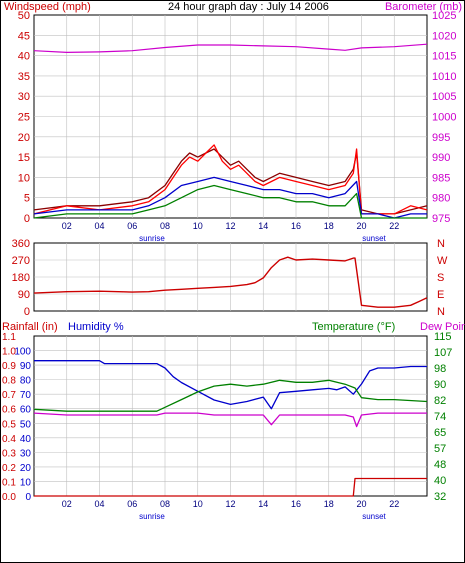 This screenshot has height=563, width=465. Describe the element at coordinates (99, 226) in the screenshot. I see `tick-label: 04` at that location.